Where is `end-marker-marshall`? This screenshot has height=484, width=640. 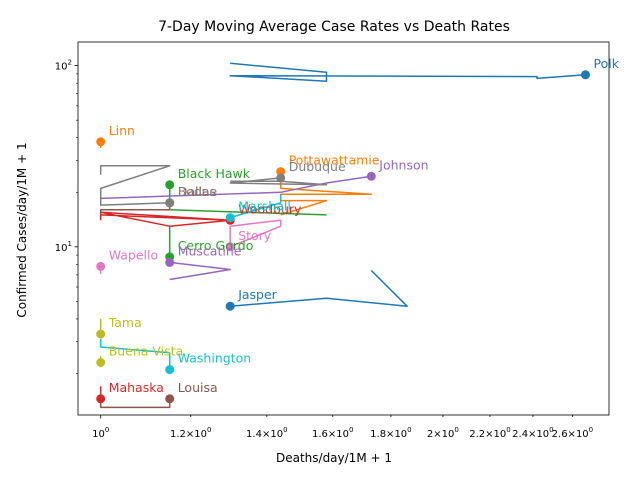
end-marker-marshall is located at coordinates (230, 218).